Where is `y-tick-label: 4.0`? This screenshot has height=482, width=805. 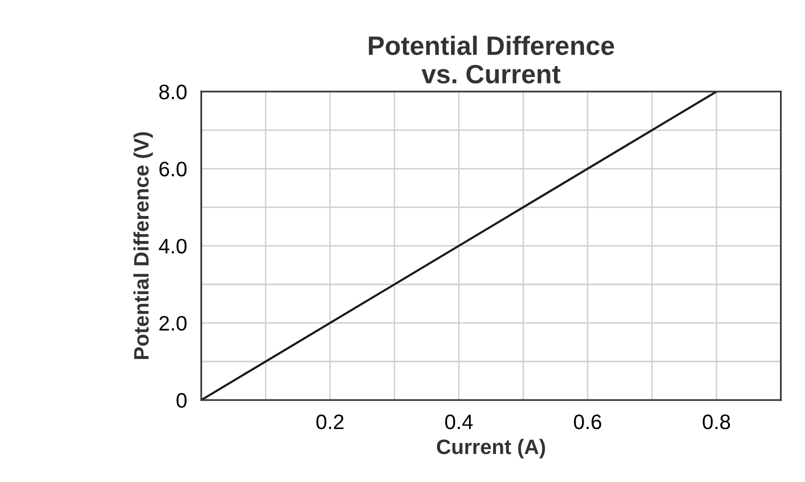 y-tick-label: 4.0 is located at coordinates (172, 246).